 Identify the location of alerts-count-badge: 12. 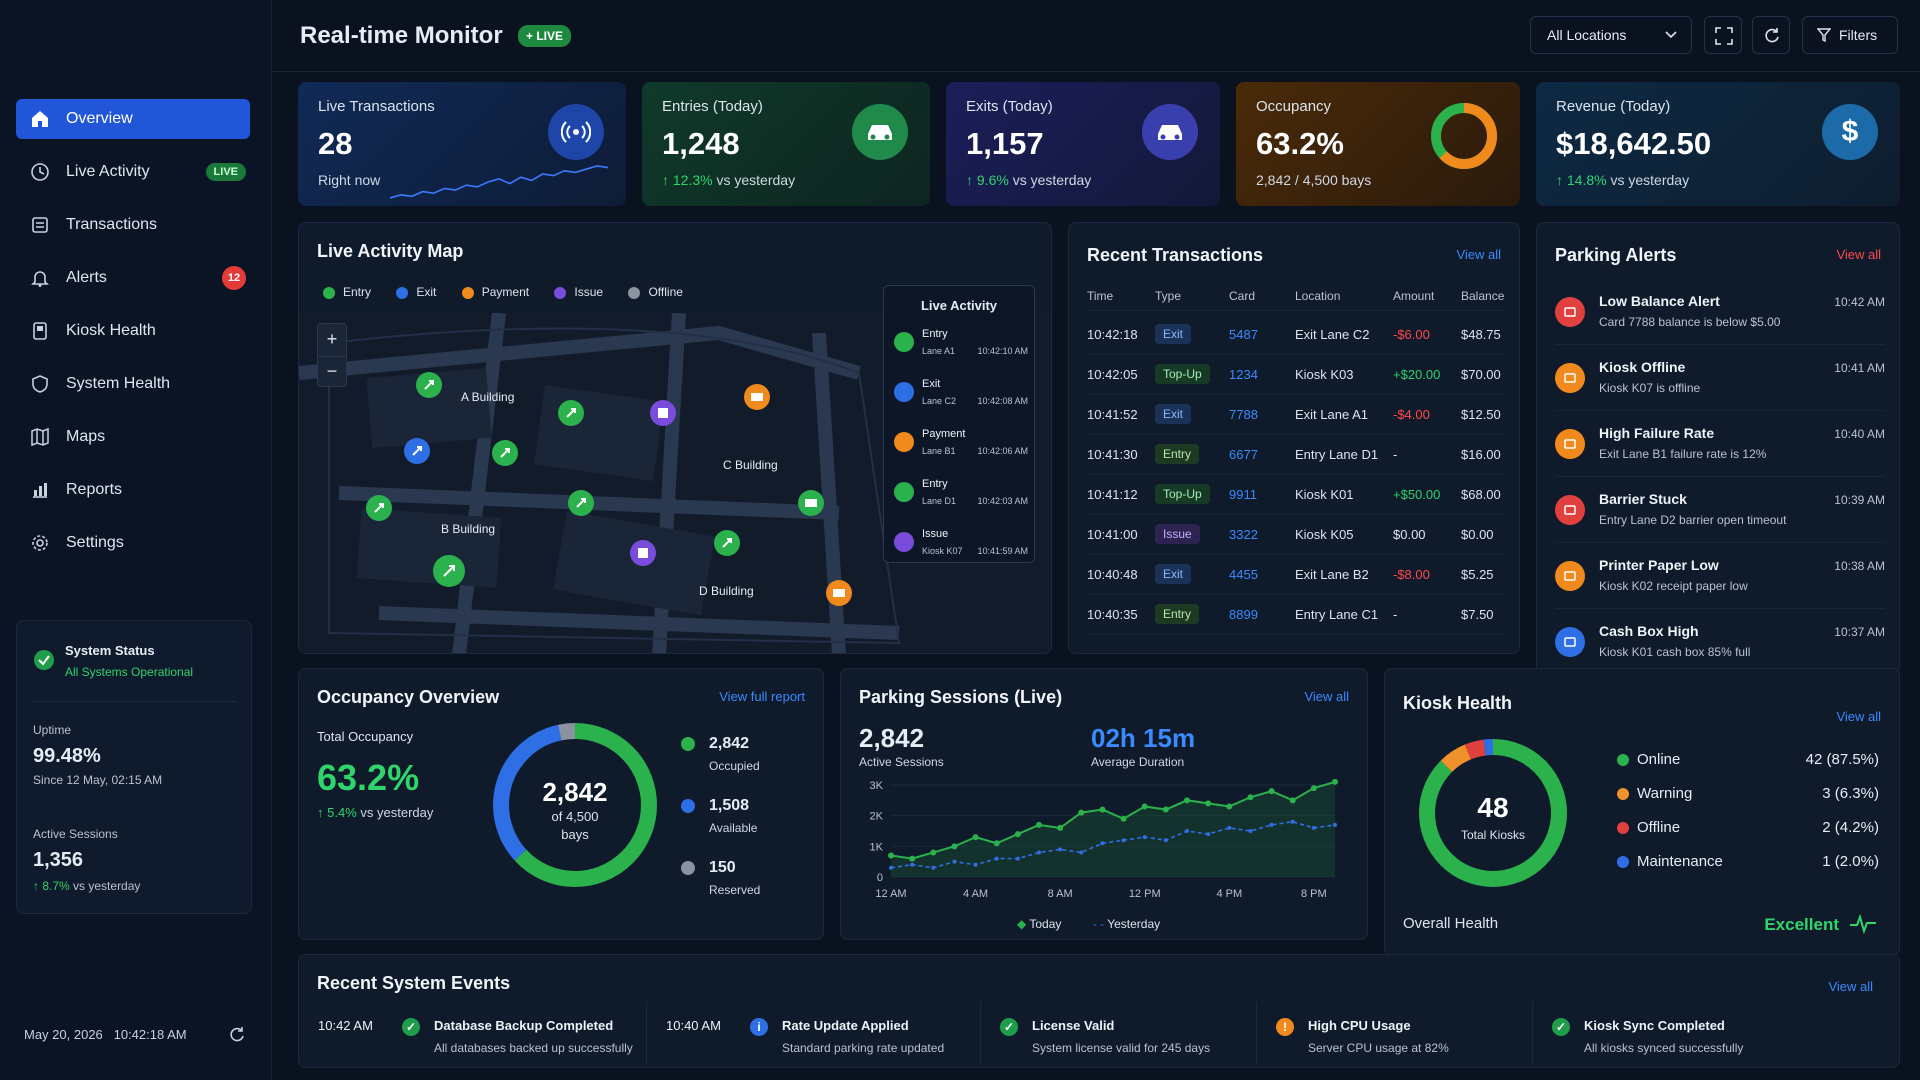
(234, 278).